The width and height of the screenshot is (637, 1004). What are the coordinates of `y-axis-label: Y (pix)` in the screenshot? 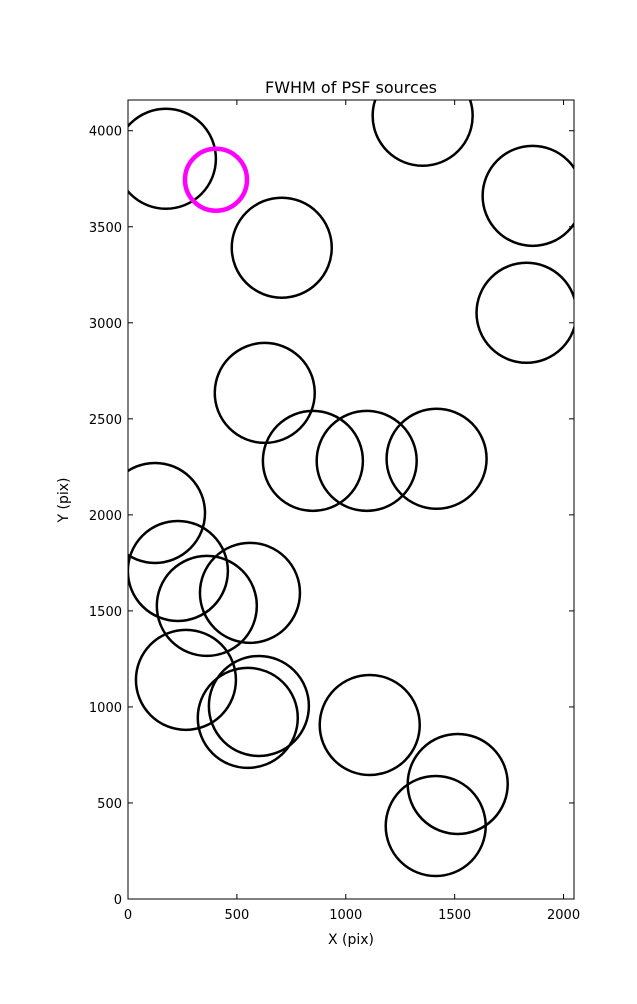 It's located at (64, 501).